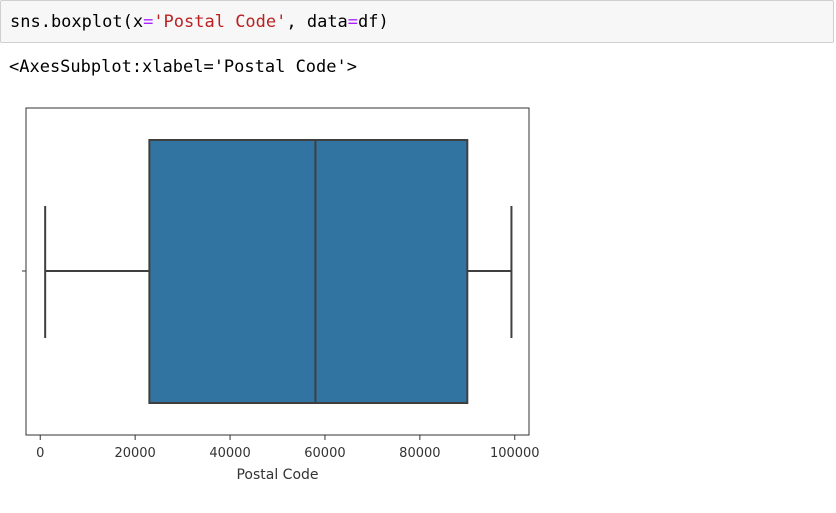  Describe the element at coordinates (183, 67) in the screenshot. I see `cell-output-repr: <AxesSubplot:xlabel='Postal Code'>` at that location.